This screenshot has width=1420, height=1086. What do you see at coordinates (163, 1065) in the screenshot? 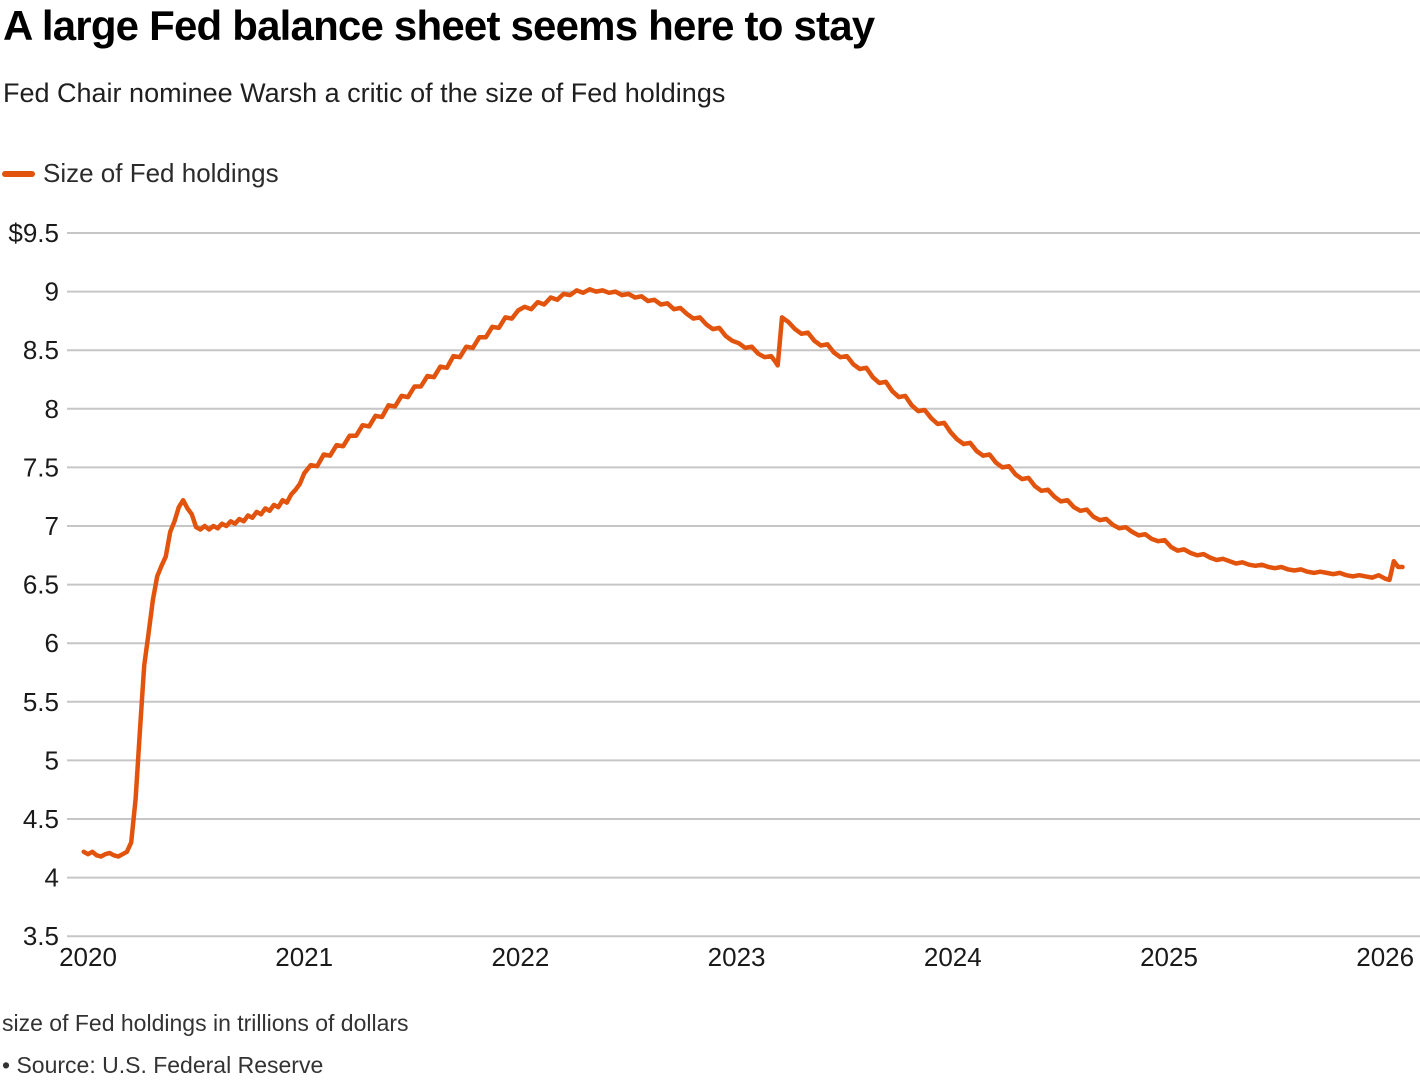
I see `source-note: • Source: U.S. Federal Reserve` at bounding box center [163, 1065].